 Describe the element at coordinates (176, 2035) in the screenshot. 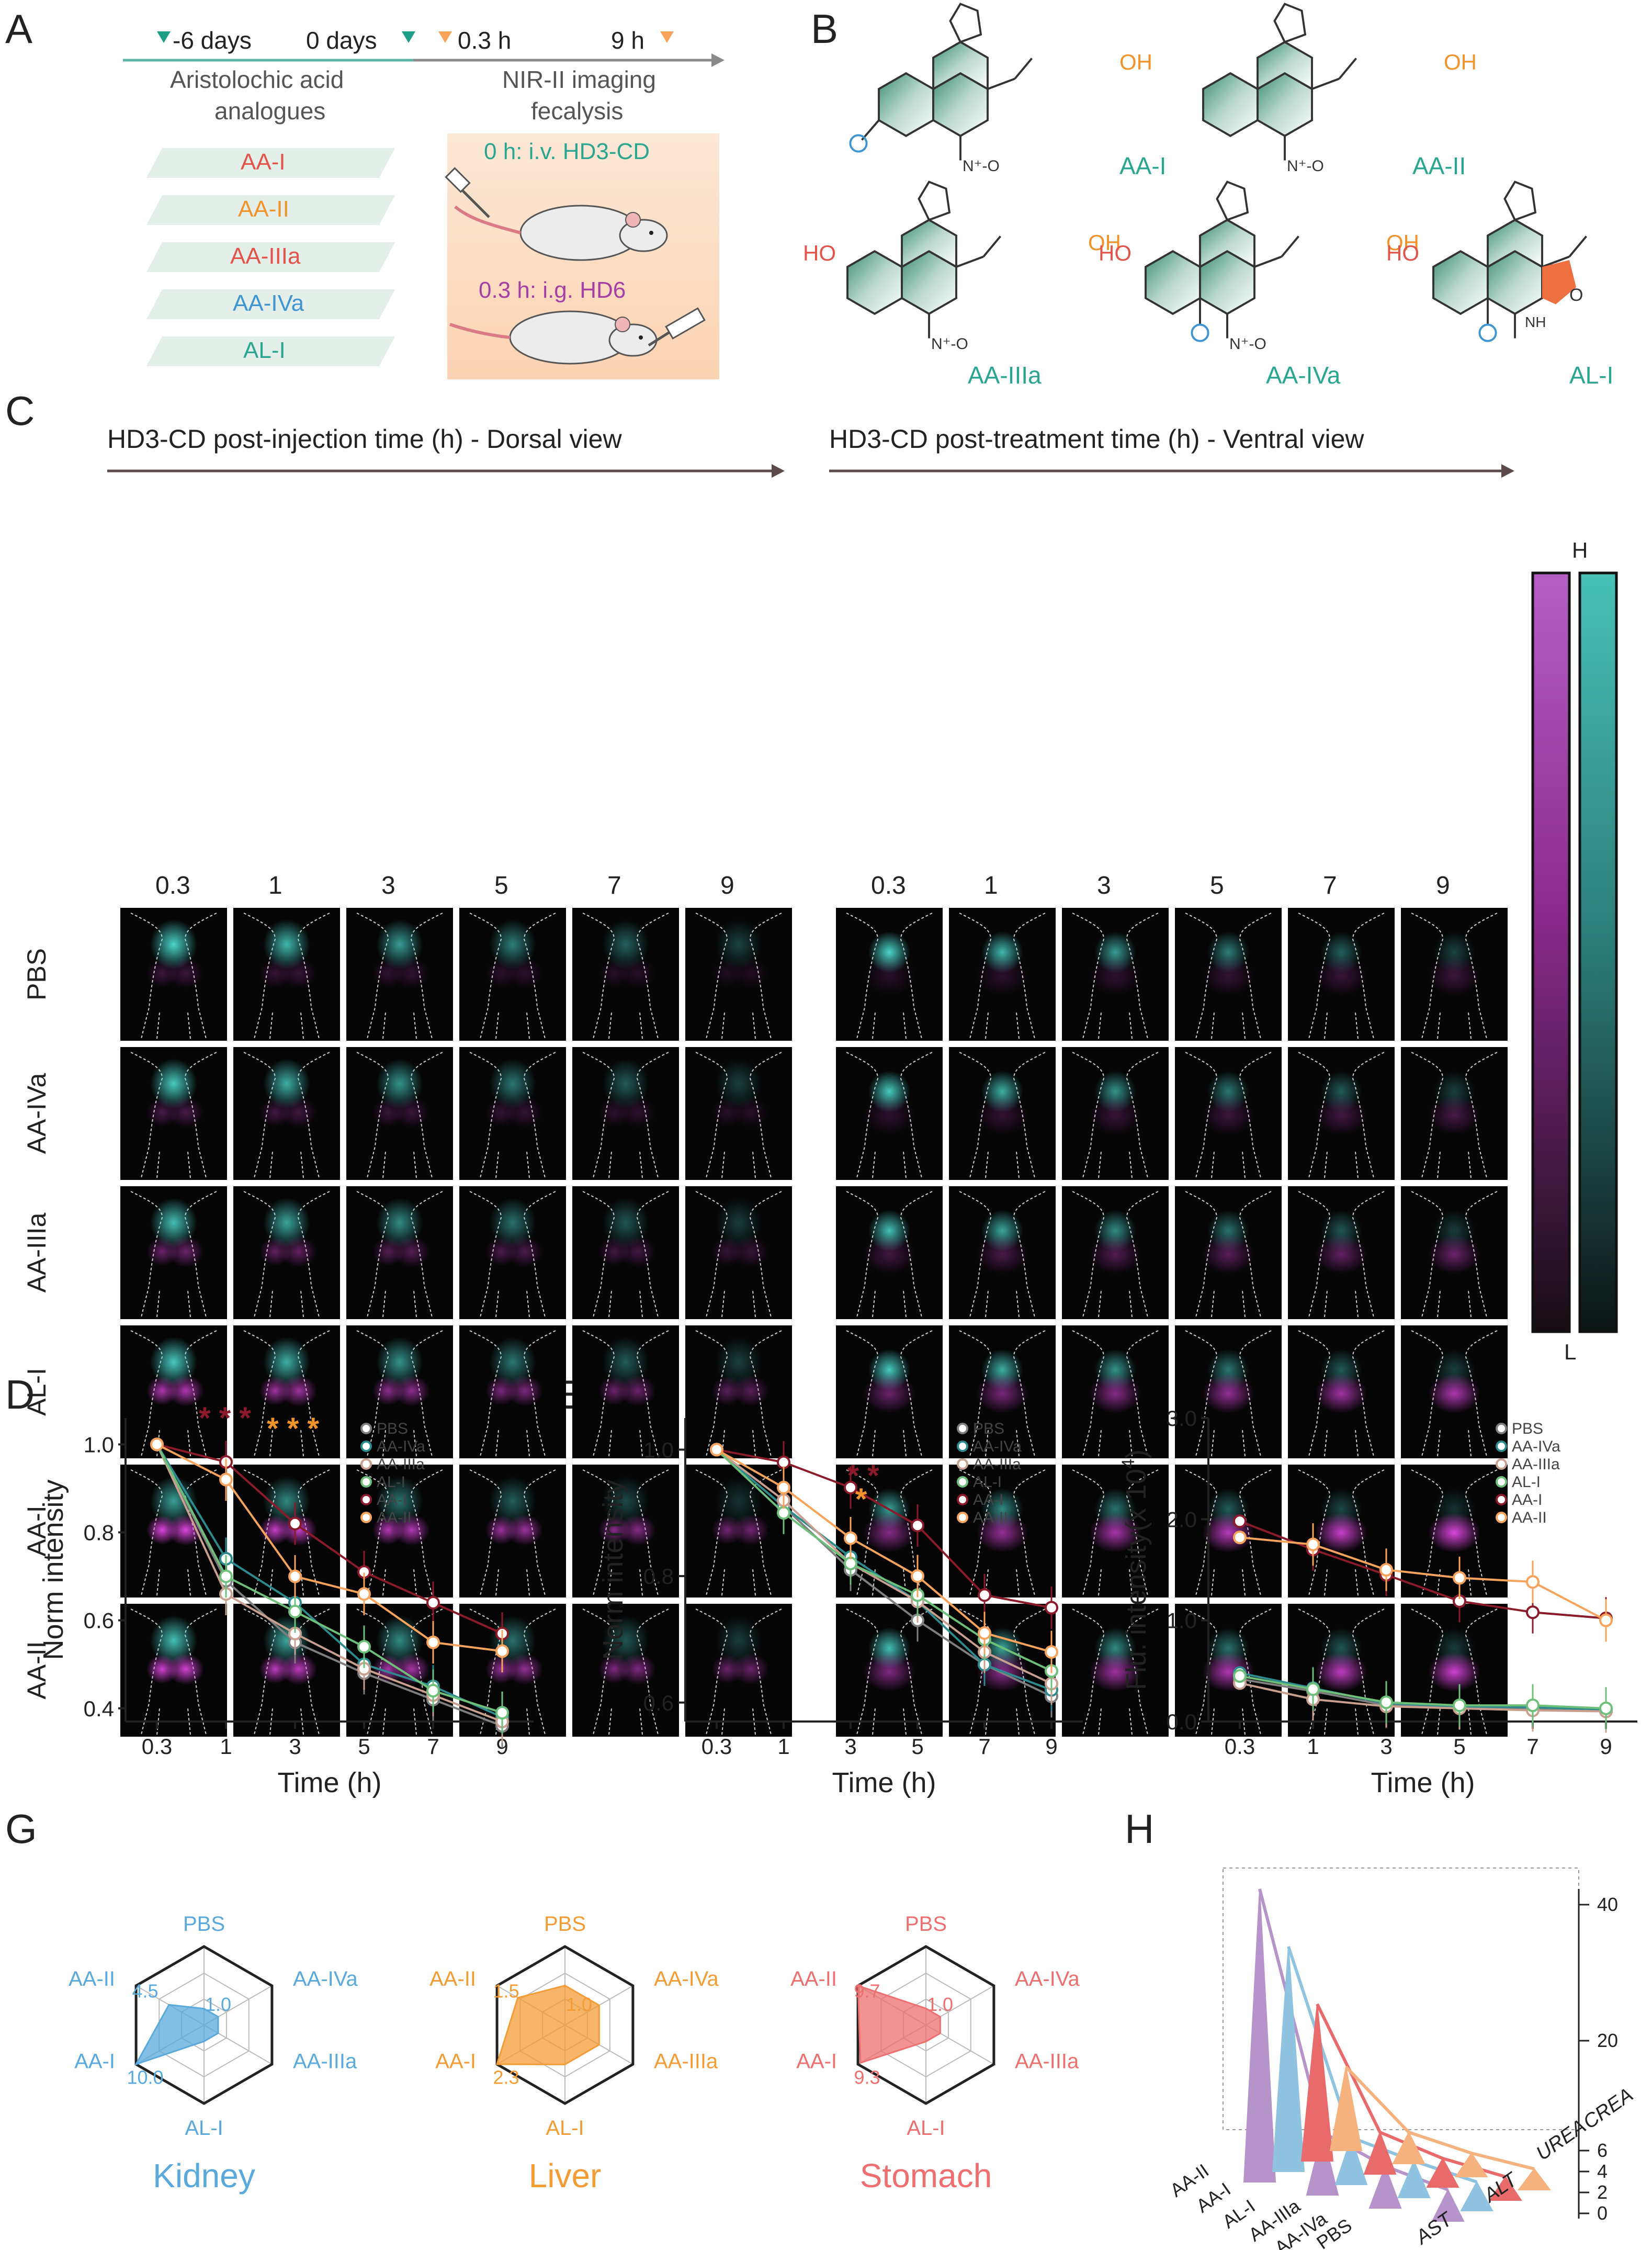

I see `radar-data-area` at that location.